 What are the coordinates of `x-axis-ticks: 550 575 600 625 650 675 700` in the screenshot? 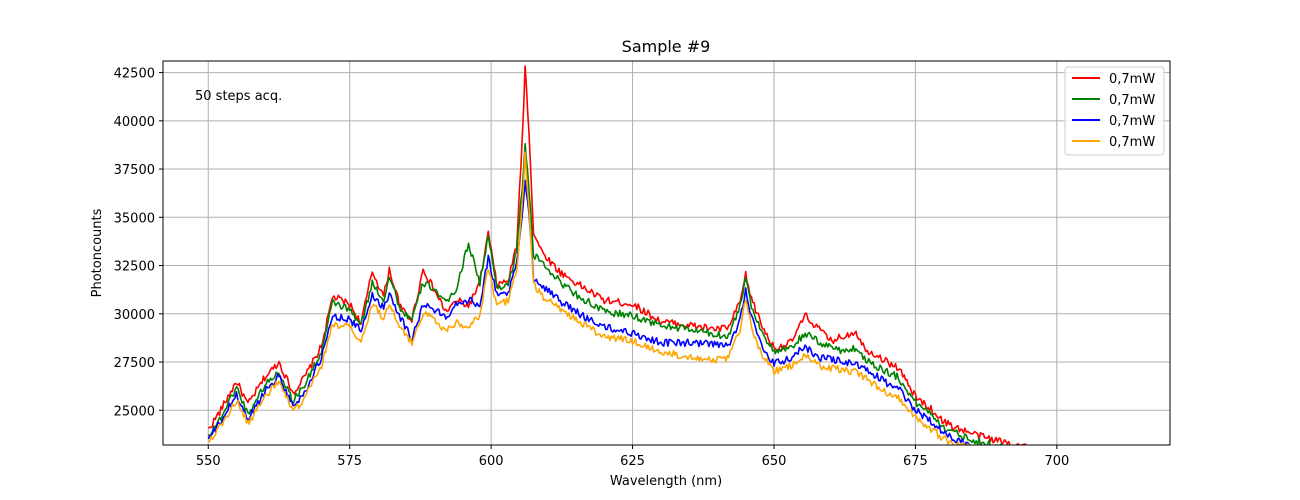 It's located at (632, 457).